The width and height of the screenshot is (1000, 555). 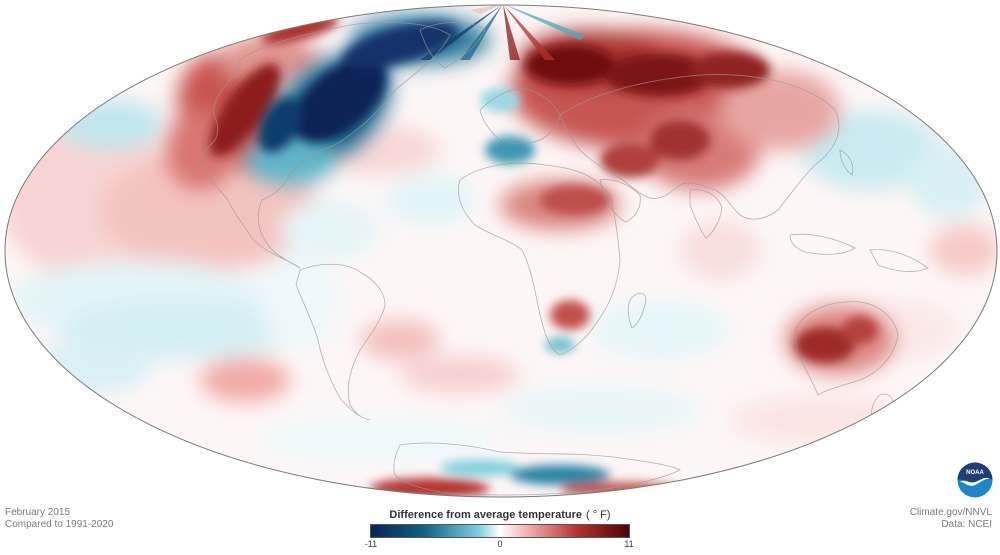 I want to click on legend-unit: ( ° F), so click(x=598, y=515).